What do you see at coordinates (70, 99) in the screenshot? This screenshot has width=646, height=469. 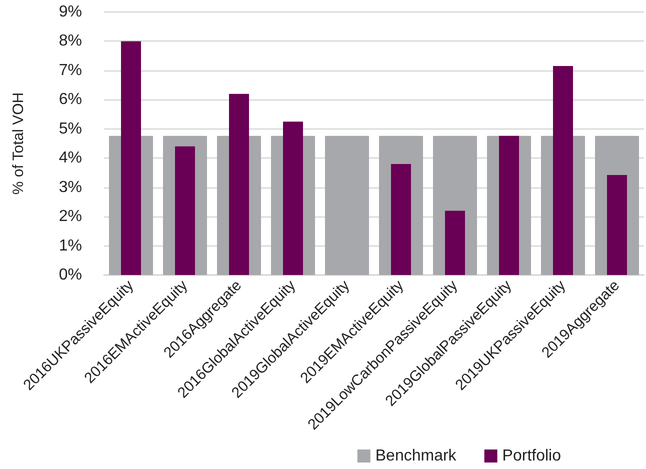 I see `y-tick-label: 6%` at bounding box center [70, 99].